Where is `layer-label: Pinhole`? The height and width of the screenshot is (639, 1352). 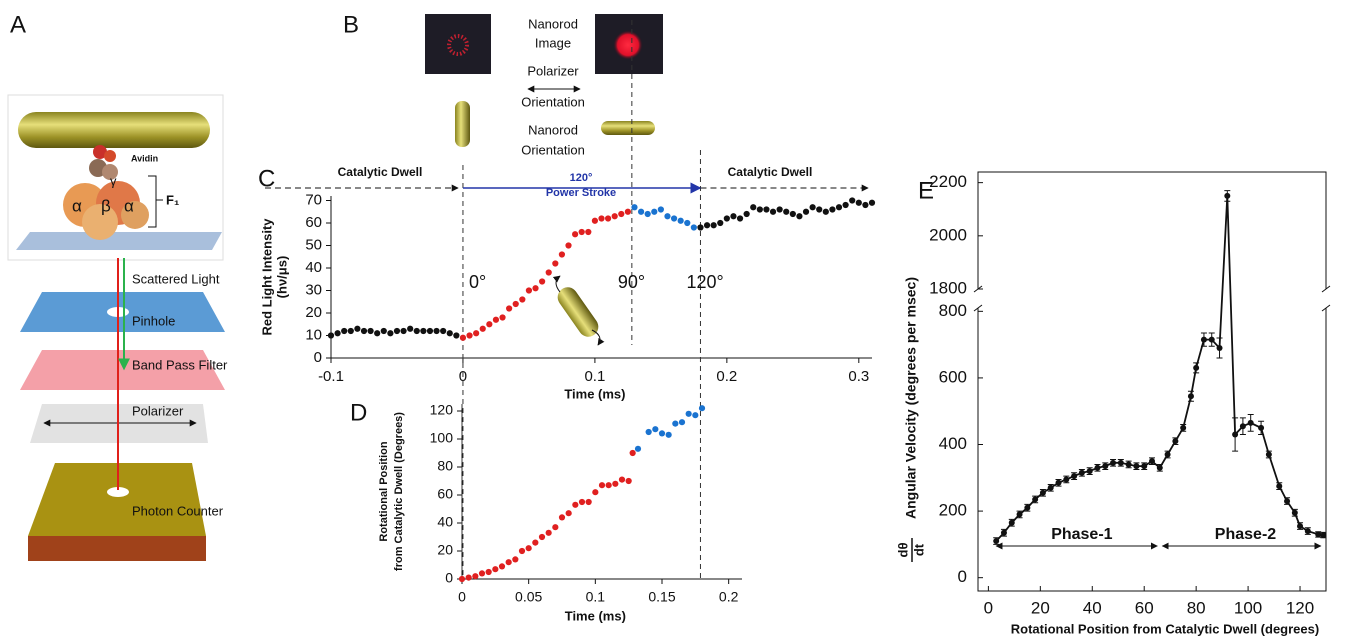 layer-label: Pinhole is located at coordinates (153, 320).